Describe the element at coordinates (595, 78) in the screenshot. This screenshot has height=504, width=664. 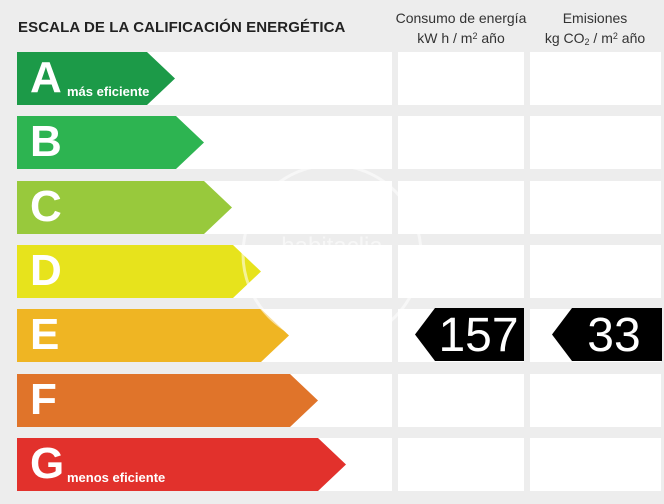
I see `row-a-emisiones-cell` at that location.